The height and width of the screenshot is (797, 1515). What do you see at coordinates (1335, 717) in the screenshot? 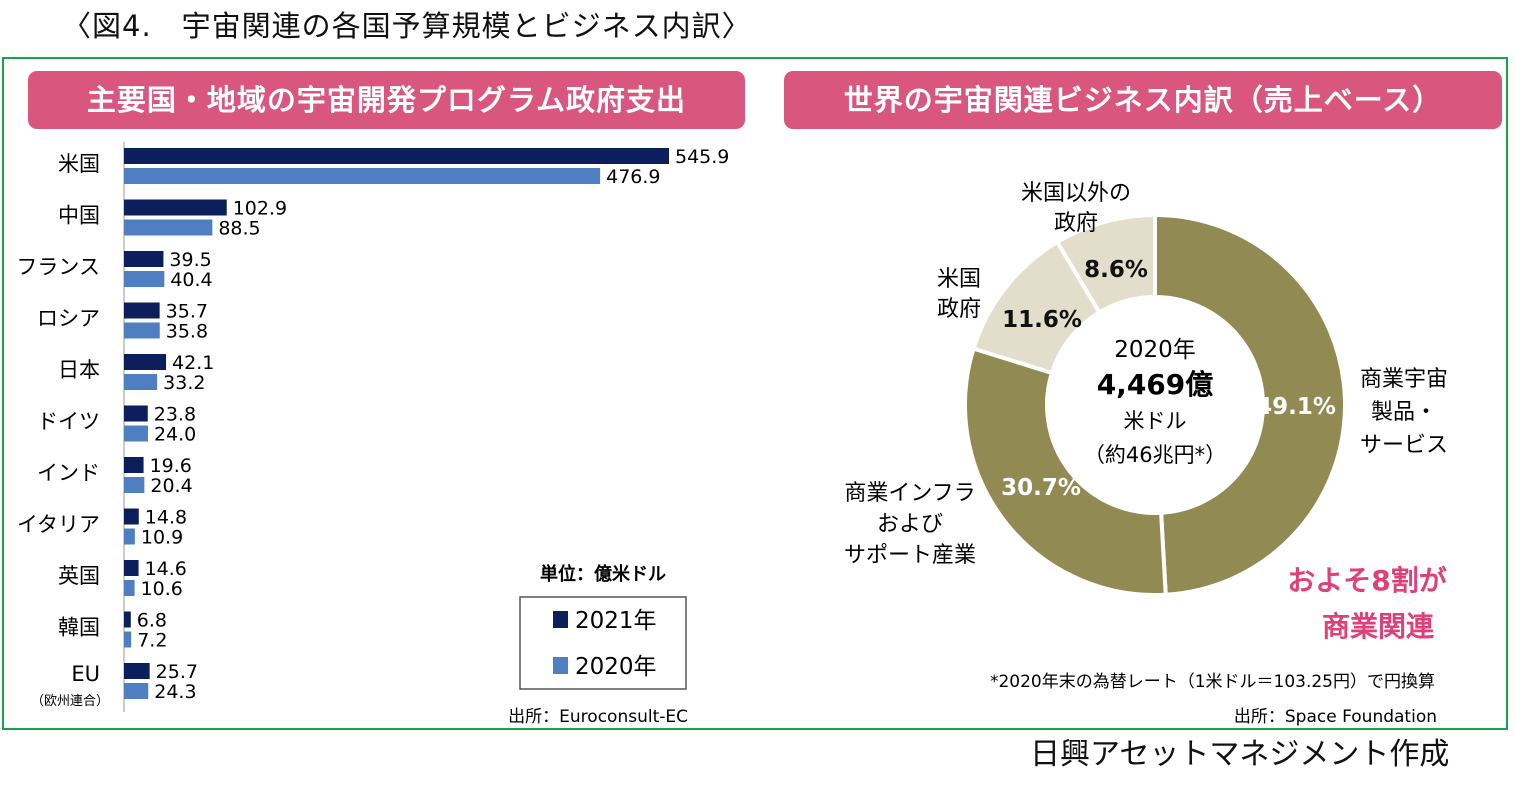
I see `right-source: 出所：Space Foundation` at bounding box center [1335, 717].